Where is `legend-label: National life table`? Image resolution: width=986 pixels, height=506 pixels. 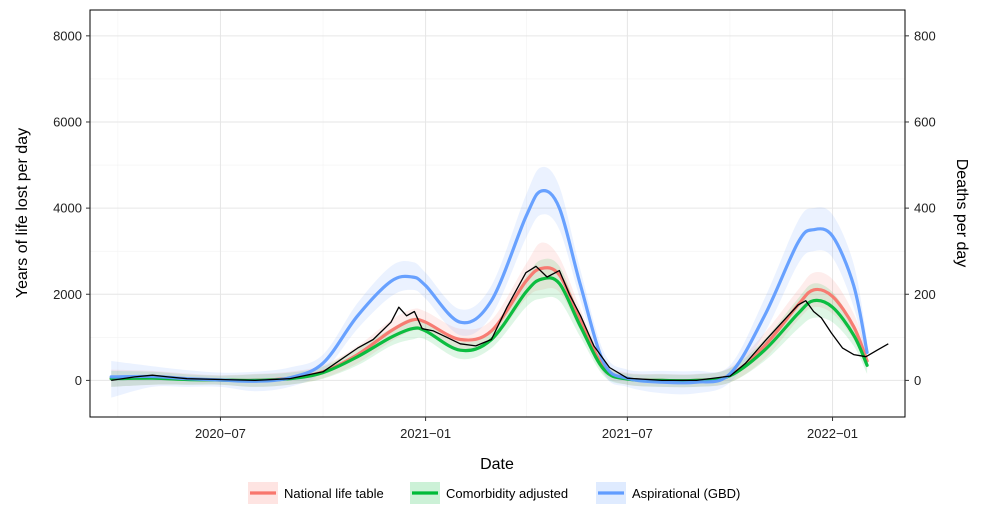
legend-label: National life table is located at coordinates (334, 493).